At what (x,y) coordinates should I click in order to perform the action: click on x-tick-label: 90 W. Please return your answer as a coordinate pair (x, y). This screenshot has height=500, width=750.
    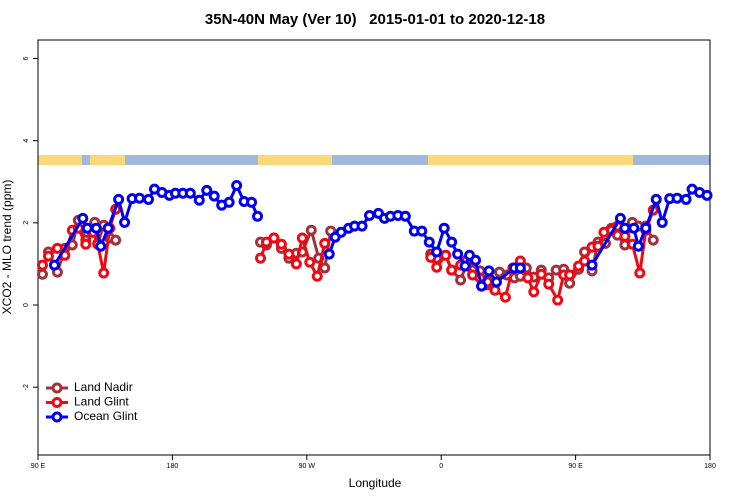
    Looking at the image, I should click on (307, 466).